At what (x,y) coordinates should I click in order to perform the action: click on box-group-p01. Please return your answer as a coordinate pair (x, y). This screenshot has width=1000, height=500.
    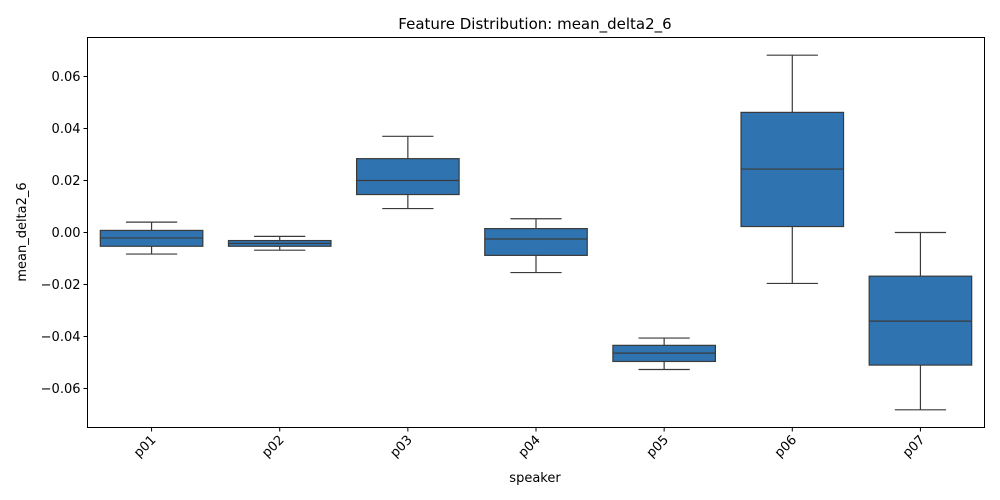
    Looking at the image, I should click on (151, 238).